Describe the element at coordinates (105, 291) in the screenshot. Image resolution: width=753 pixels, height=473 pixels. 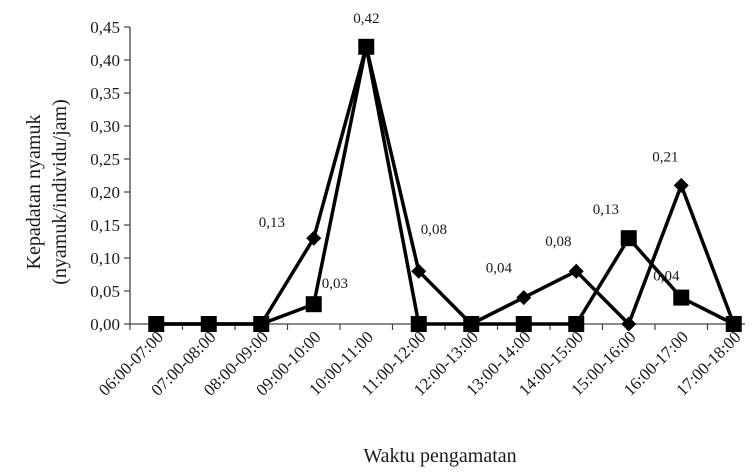
I see `y-tick-label: 0,05` at that location.